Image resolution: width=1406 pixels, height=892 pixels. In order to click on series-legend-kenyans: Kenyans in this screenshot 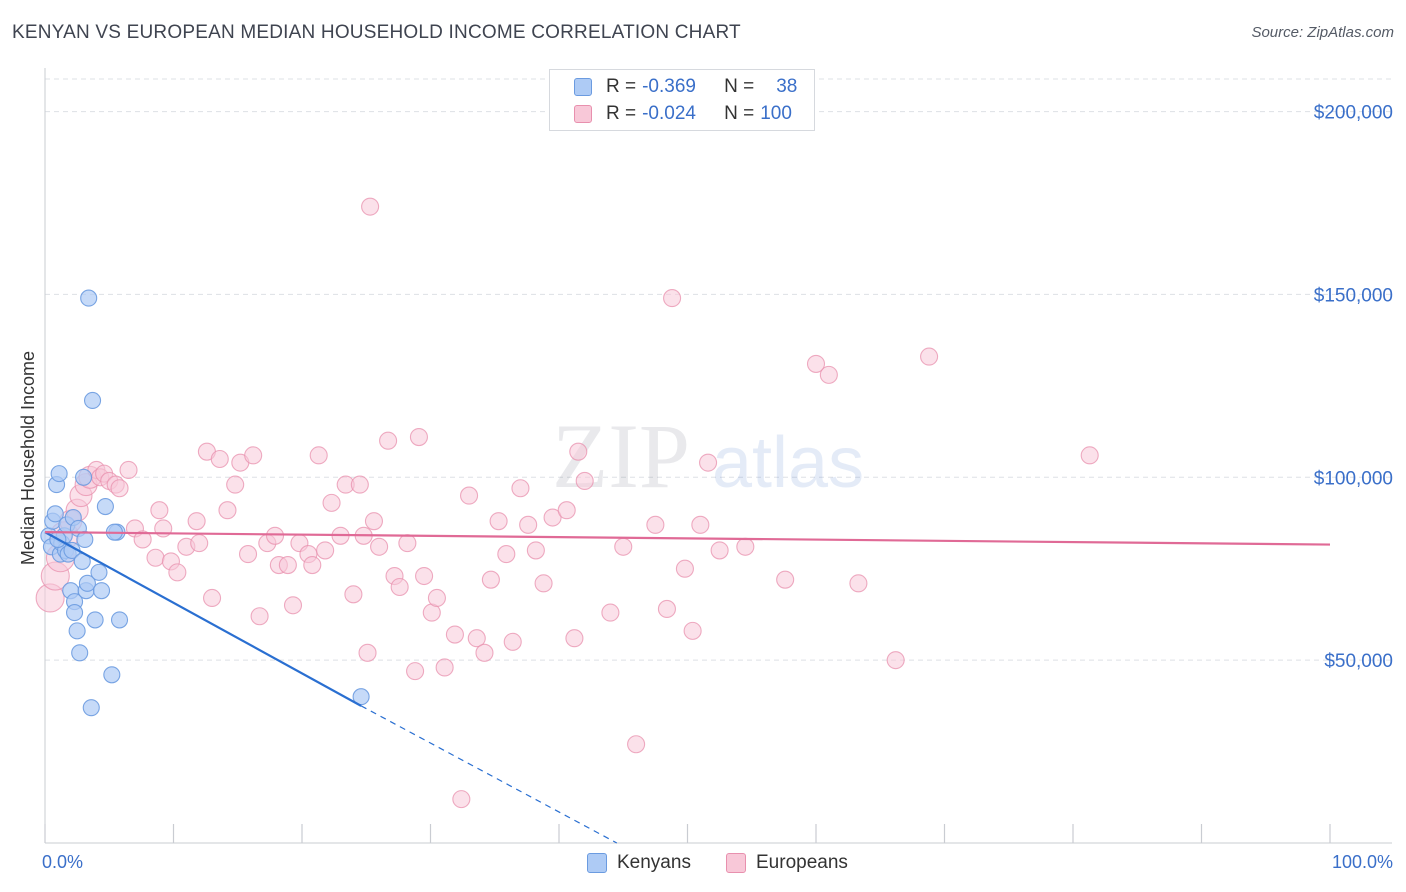, I will do `click(639, 863)`.